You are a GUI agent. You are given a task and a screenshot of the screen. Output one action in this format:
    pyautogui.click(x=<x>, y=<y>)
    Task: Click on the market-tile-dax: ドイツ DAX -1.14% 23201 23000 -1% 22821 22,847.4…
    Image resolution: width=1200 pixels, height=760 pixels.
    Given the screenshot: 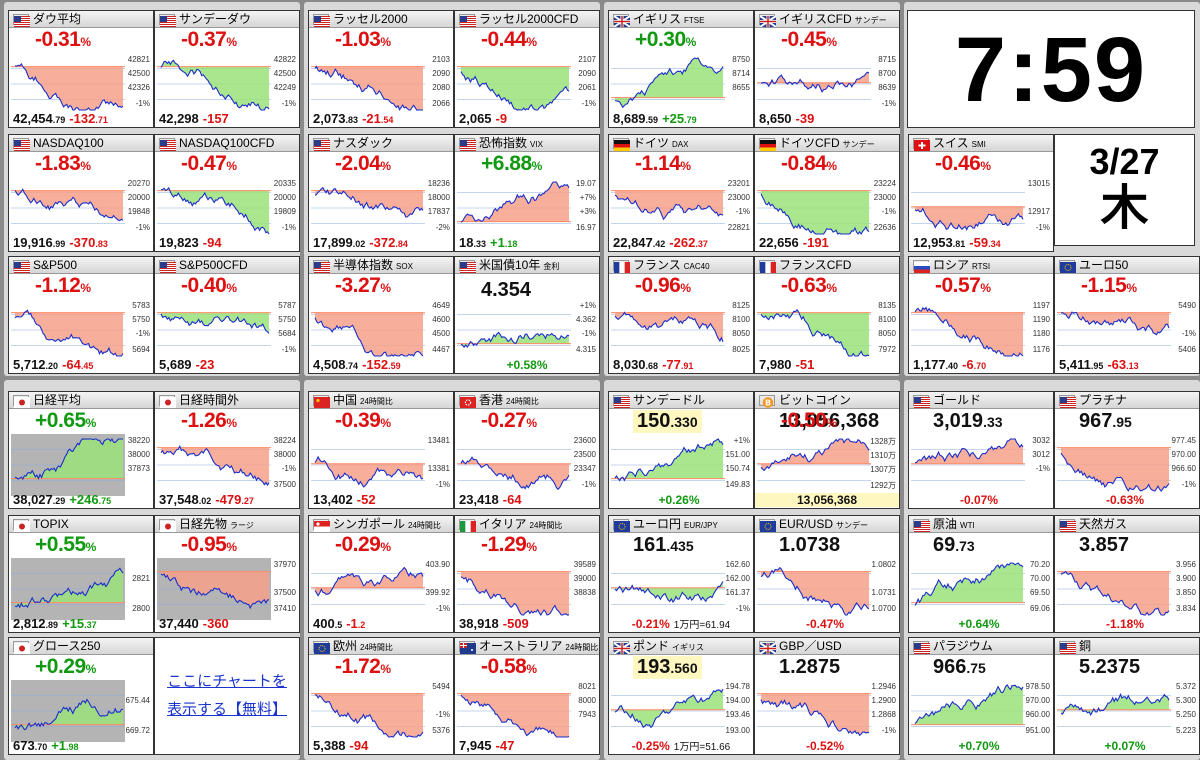 What is the action you would take?
    pyautogui.click(x=681, y=193)
    